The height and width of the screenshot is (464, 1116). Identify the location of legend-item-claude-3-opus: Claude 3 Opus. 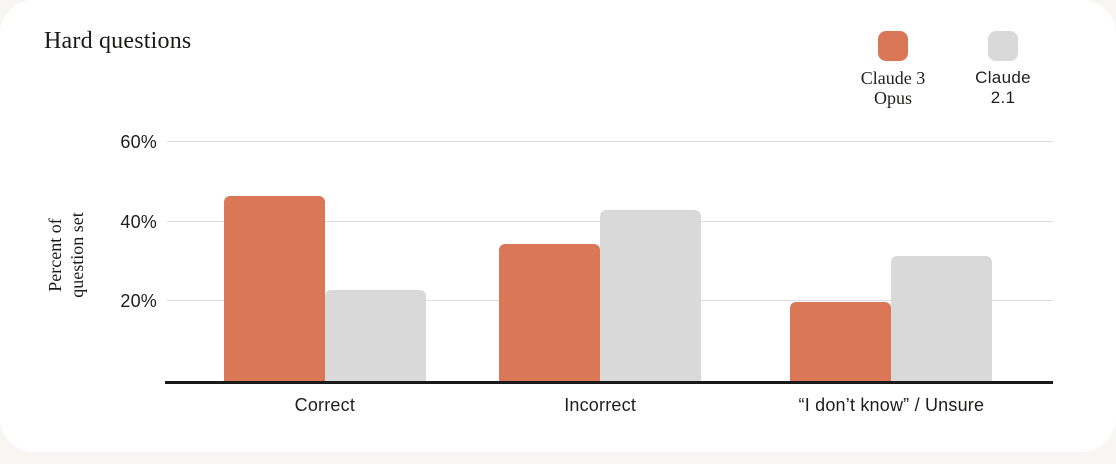
(893, 69).